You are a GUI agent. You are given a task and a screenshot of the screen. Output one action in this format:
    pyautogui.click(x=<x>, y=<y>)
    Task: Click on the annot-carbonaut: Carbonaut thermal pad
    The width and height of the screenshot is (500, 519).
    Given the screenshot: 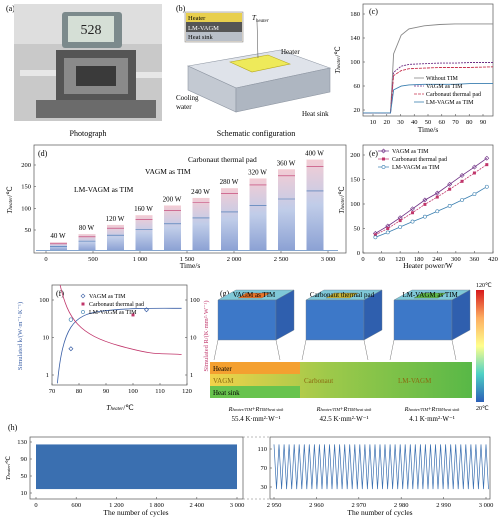 What is the action you would take?
    pyautogui.click(x=222, y=159)
    